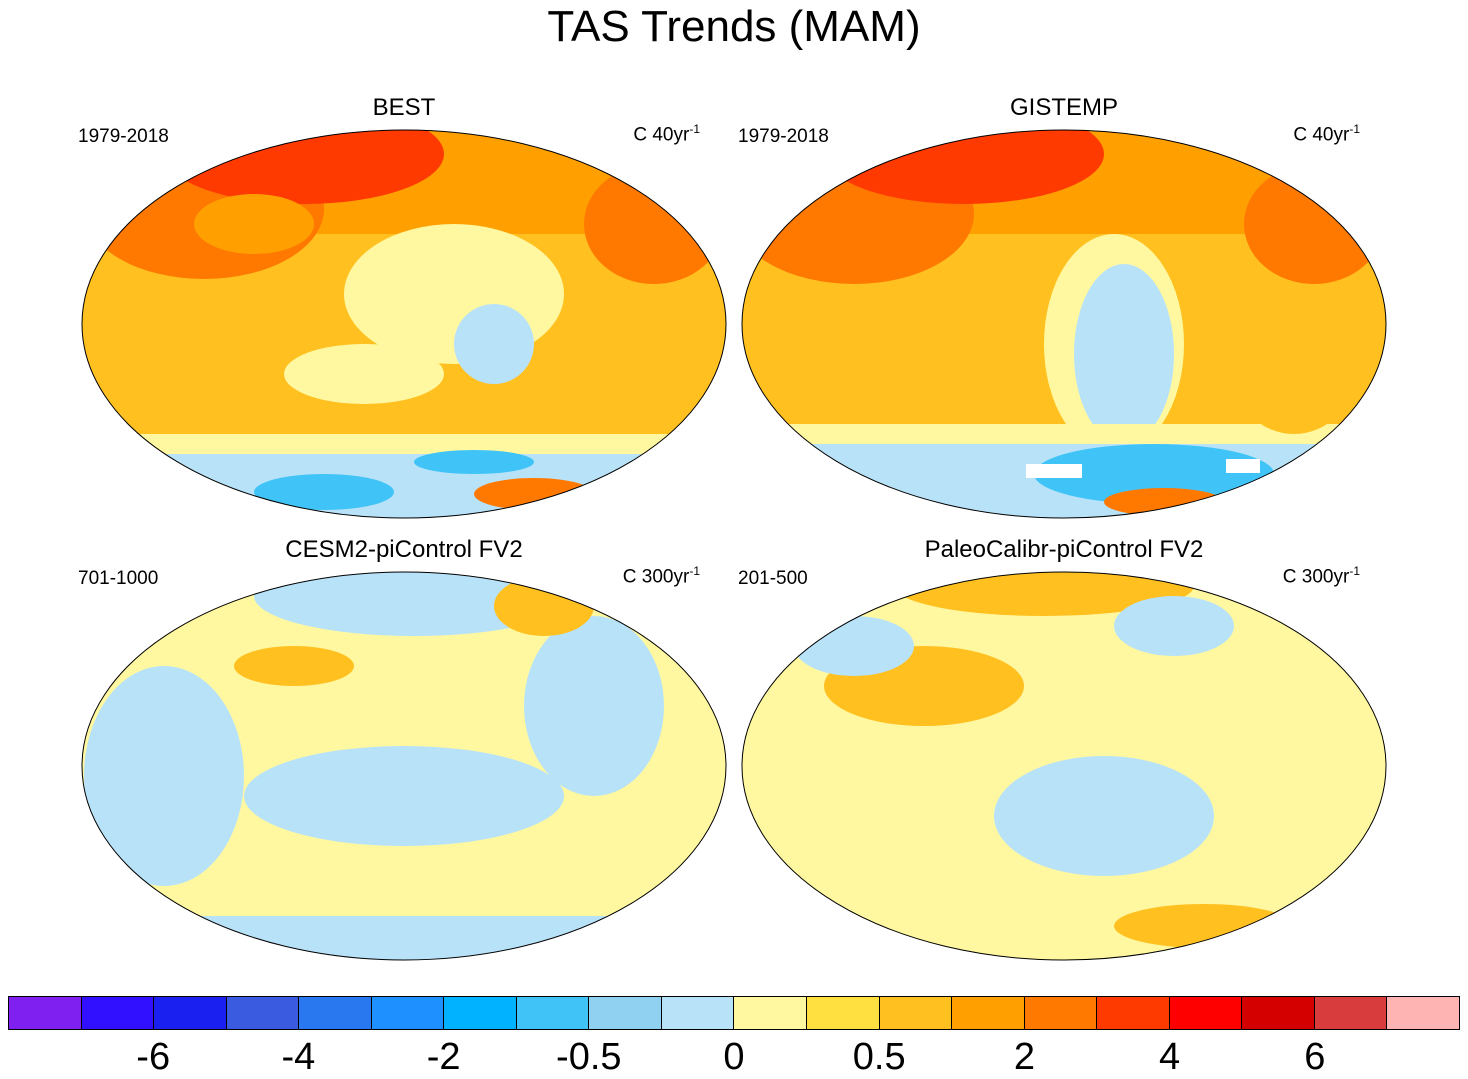  What do you see at coordinates (734, 26) in the screenshot?
I see `figure-title: TAS Trends (MAM)` at bounding box center [734, 26].